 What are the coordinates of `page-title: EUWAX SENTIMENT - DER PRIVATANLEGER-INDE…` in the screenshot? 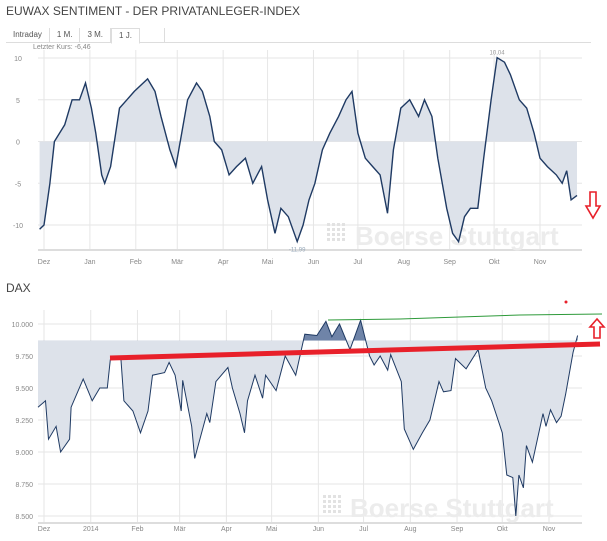 It's located at (153, 11).